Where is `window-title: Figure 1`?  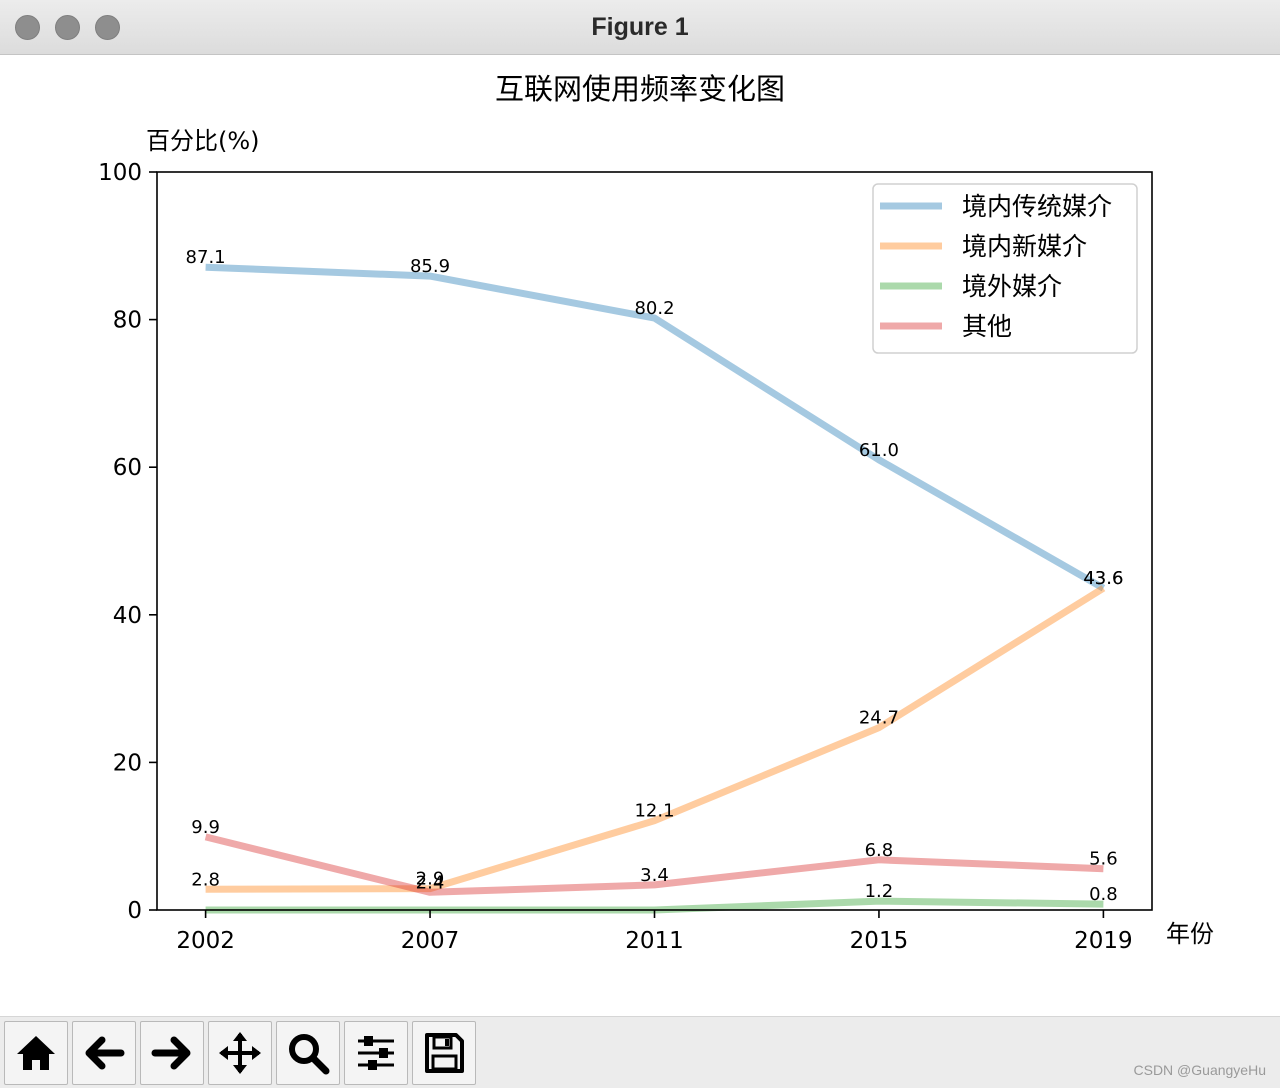 window-title: Figure 1 is located at coordinates (640, 27).